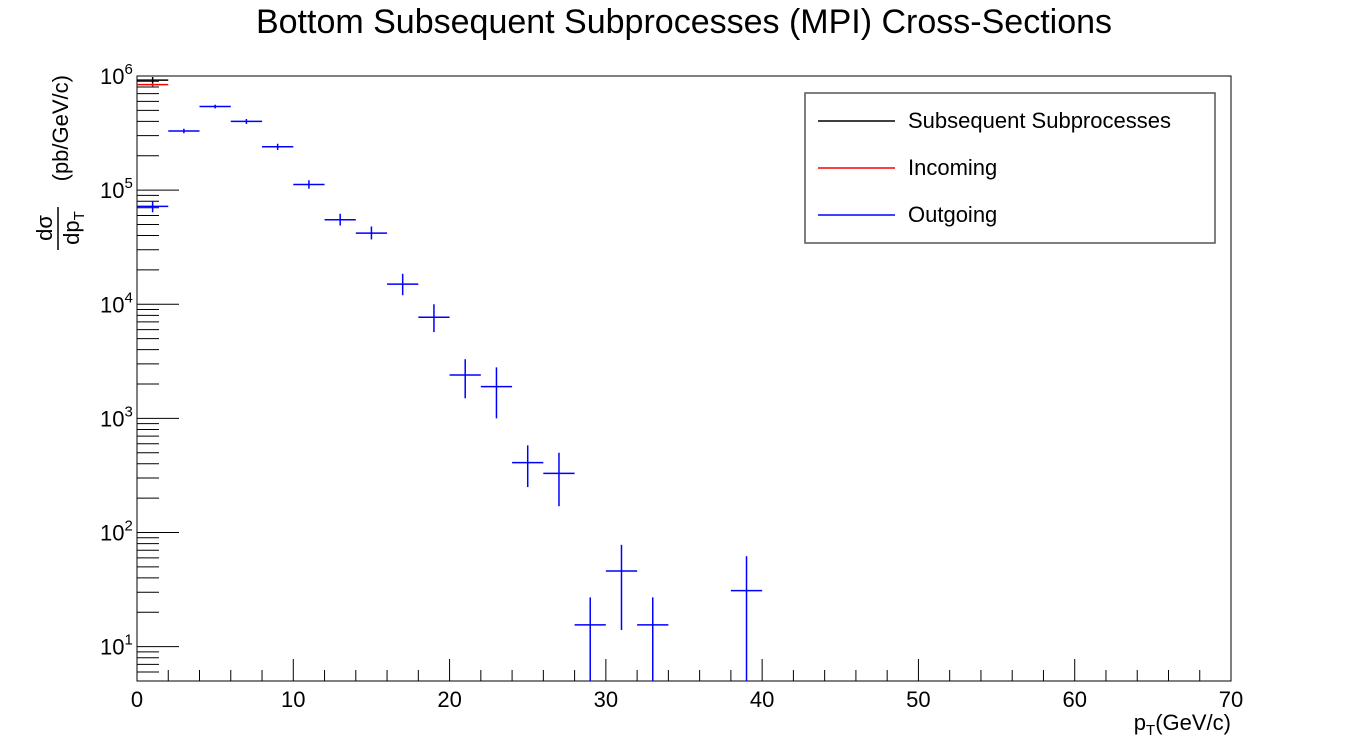 The height and width of the screenshot is (756, 1368). Describe the element at coordinates (449, 699) in the screenshot. I see `x-tick-label: 20` at that location.